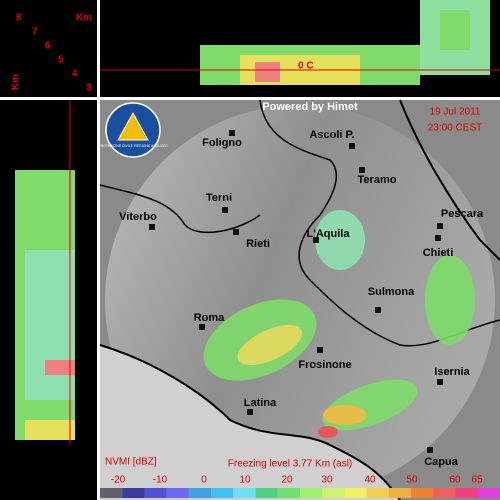 This screenshot has height=500, width=500. Describe the element at coordinates (377, 180) in the screenshot. I see `city-label: Teramo` at that location.